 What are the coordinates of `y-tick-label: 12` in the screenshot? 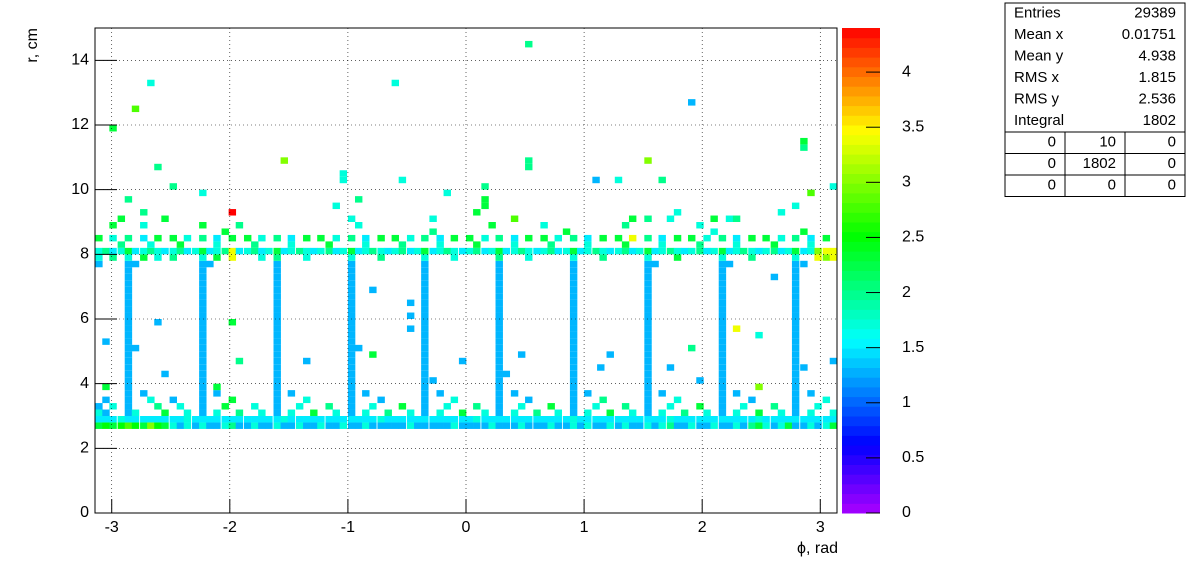 It's located at (80, 124).